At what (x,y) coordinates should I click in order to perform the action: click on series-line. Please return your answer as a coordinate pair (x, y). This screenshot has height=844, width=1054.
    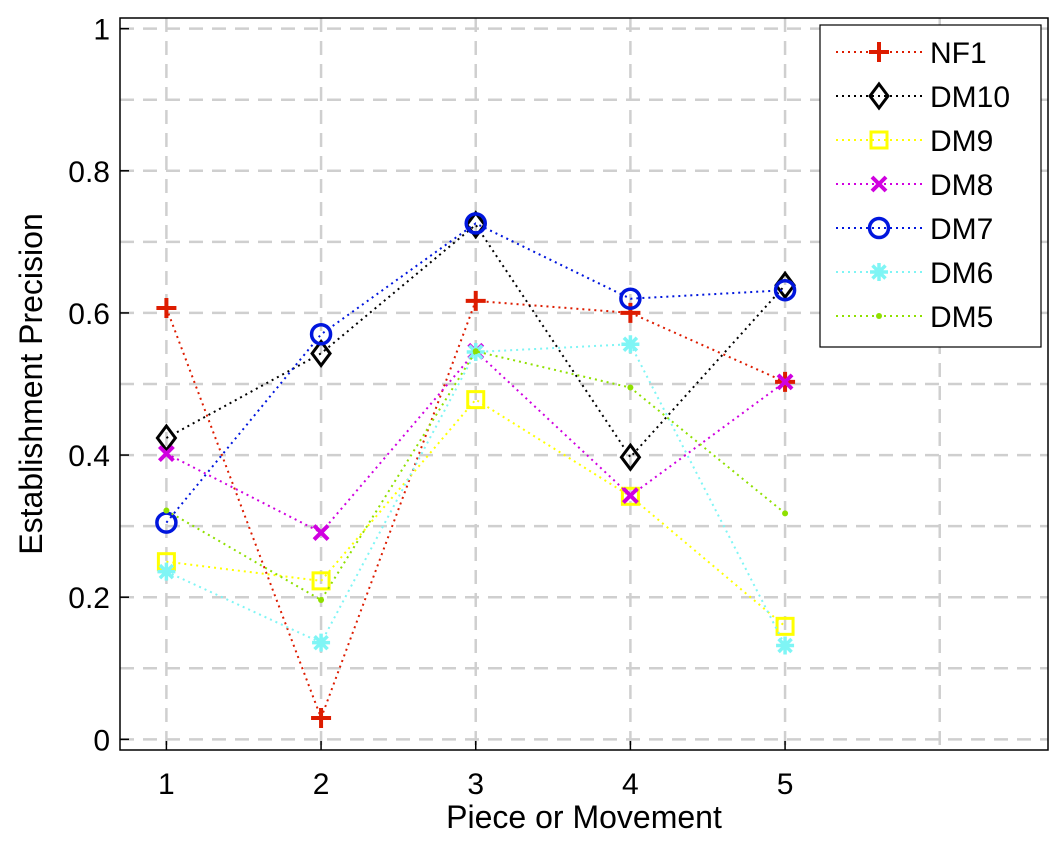
    Looking at the image, I should click on (475, 441).